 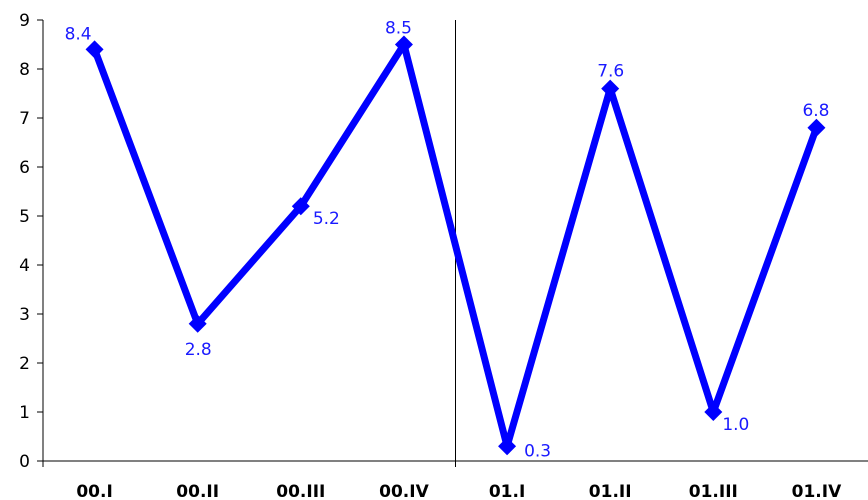 What do you see at coordinates (198, 350) in the screenshot?
I see `data-label: 2.8` at bounding box center [198, 350].